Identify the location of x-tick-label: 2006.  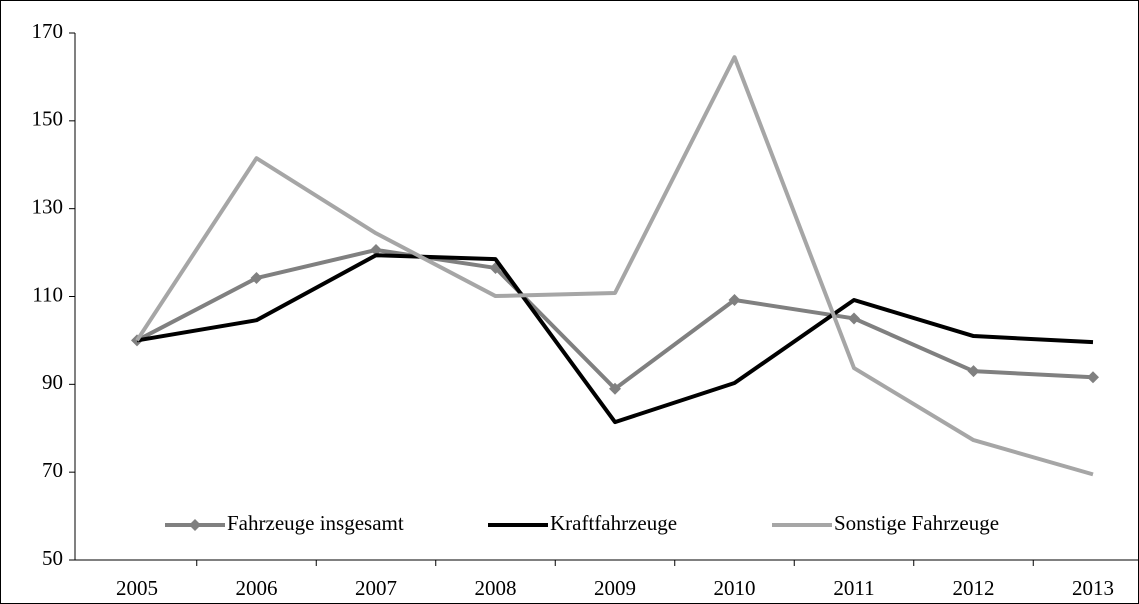
(257, 588).